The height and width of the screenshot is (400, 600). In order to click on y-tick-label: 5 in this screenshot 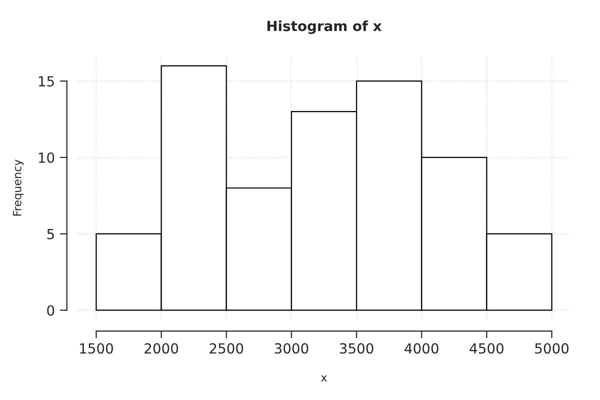, I will do `click(50, 234)`.